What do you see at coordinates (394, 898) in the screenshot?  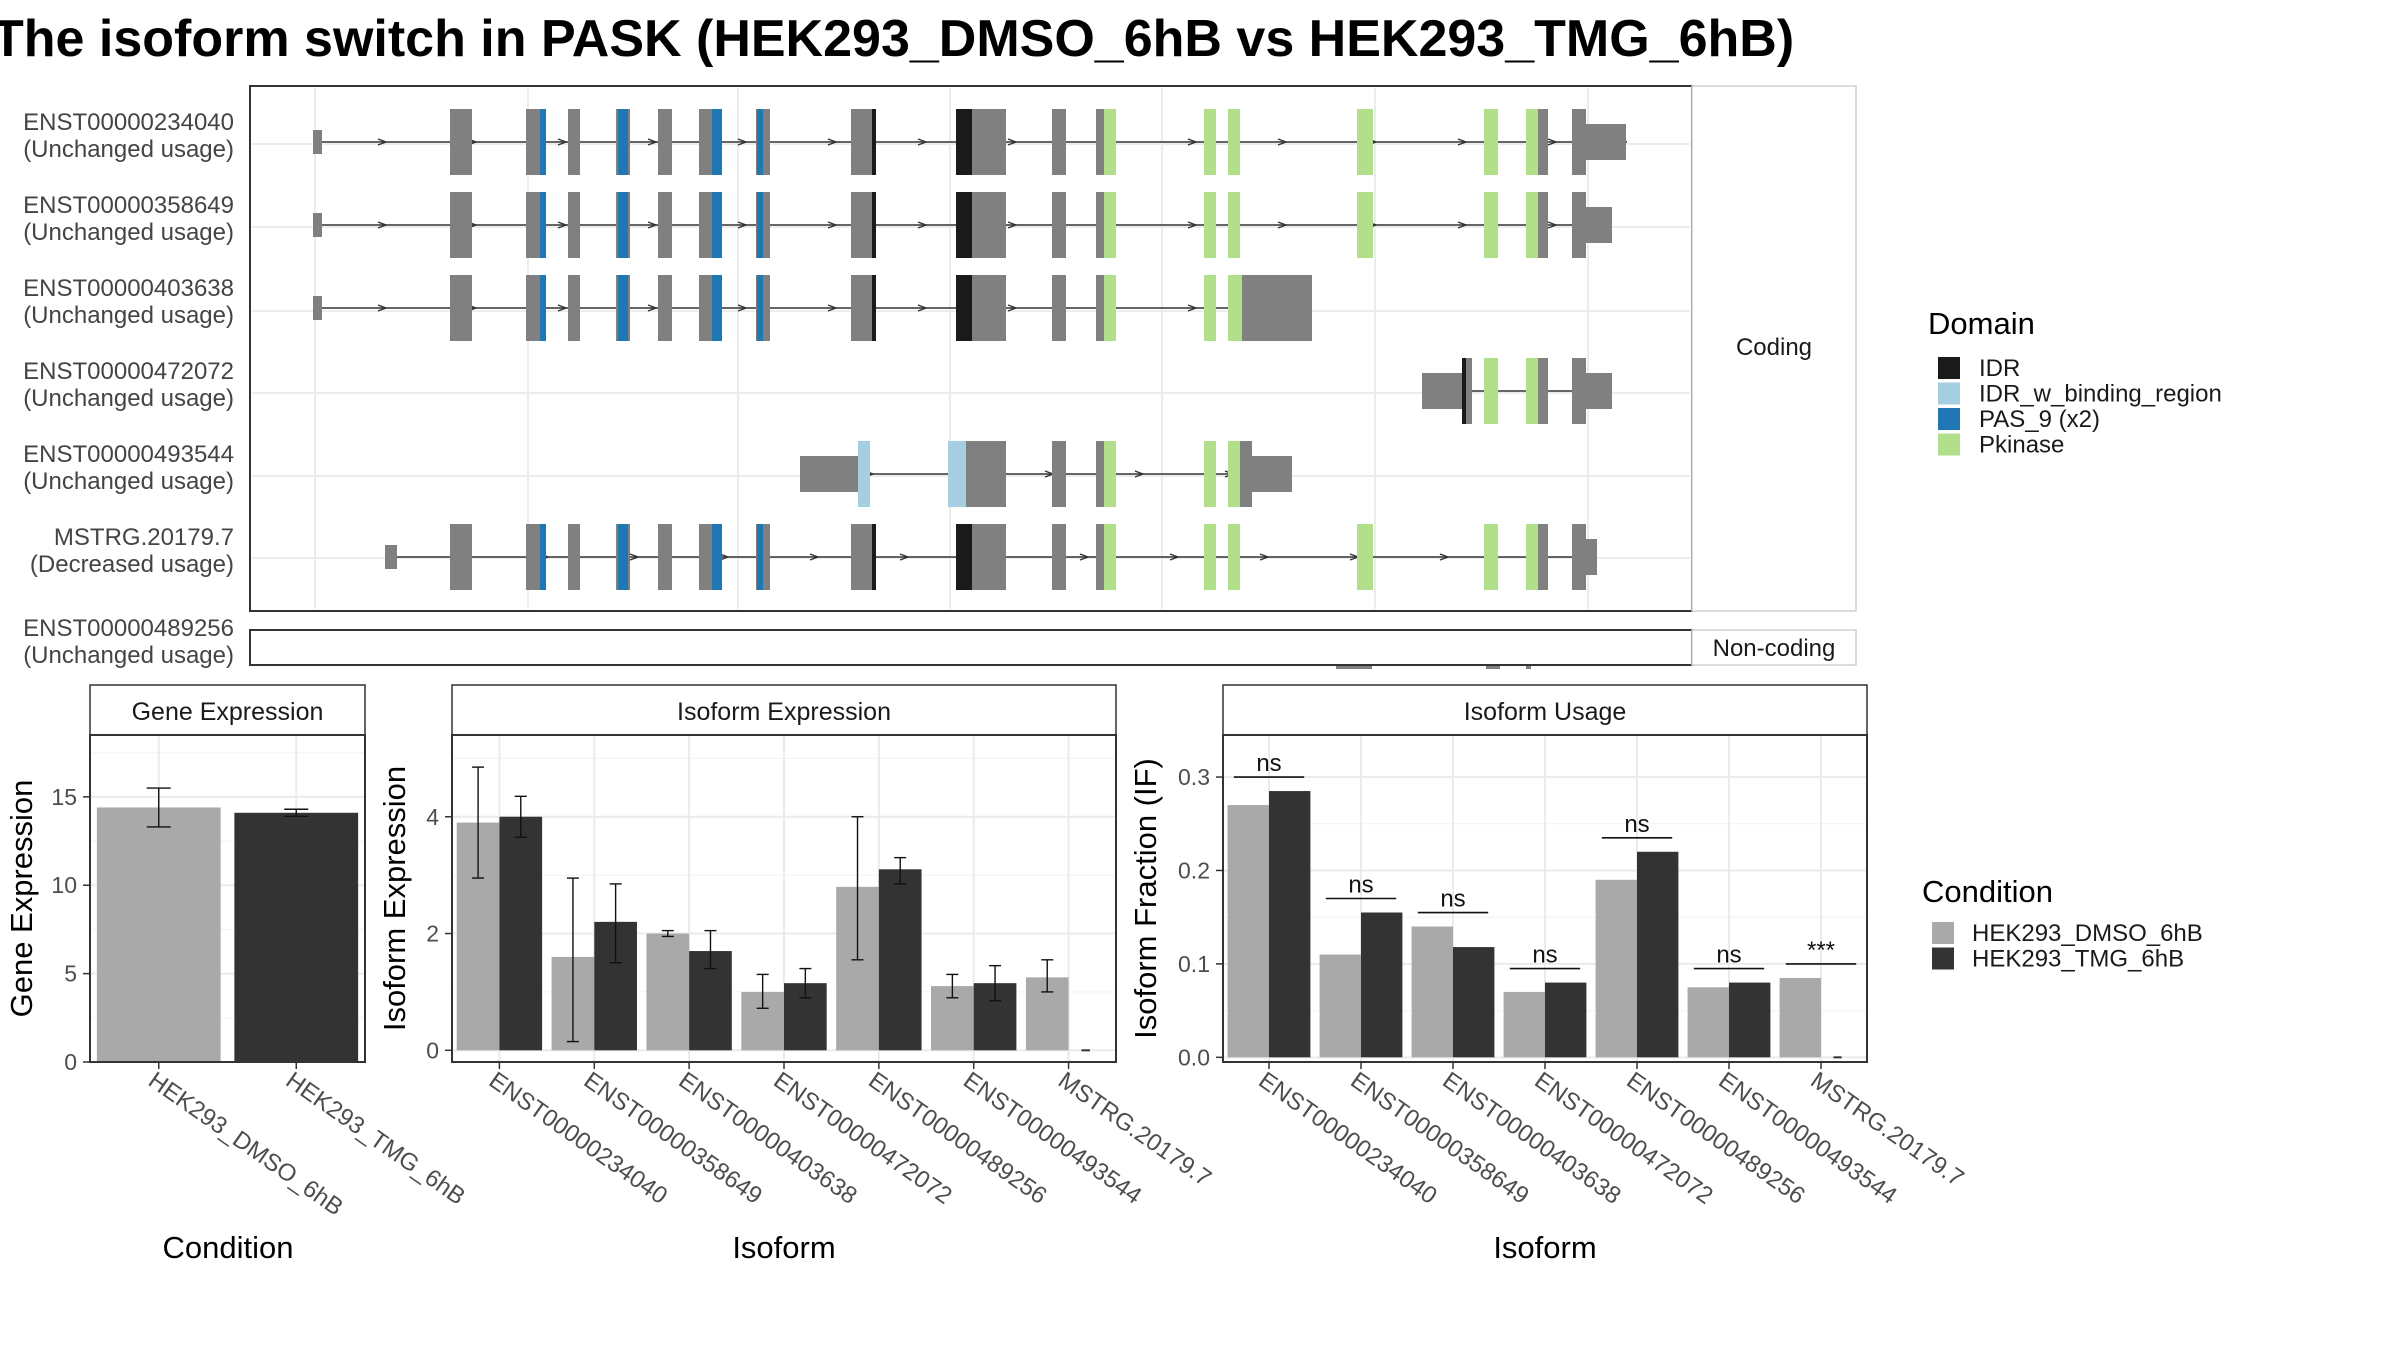 I see `y-axis-title: Isoform Expression` at bounding box center [394, 898].